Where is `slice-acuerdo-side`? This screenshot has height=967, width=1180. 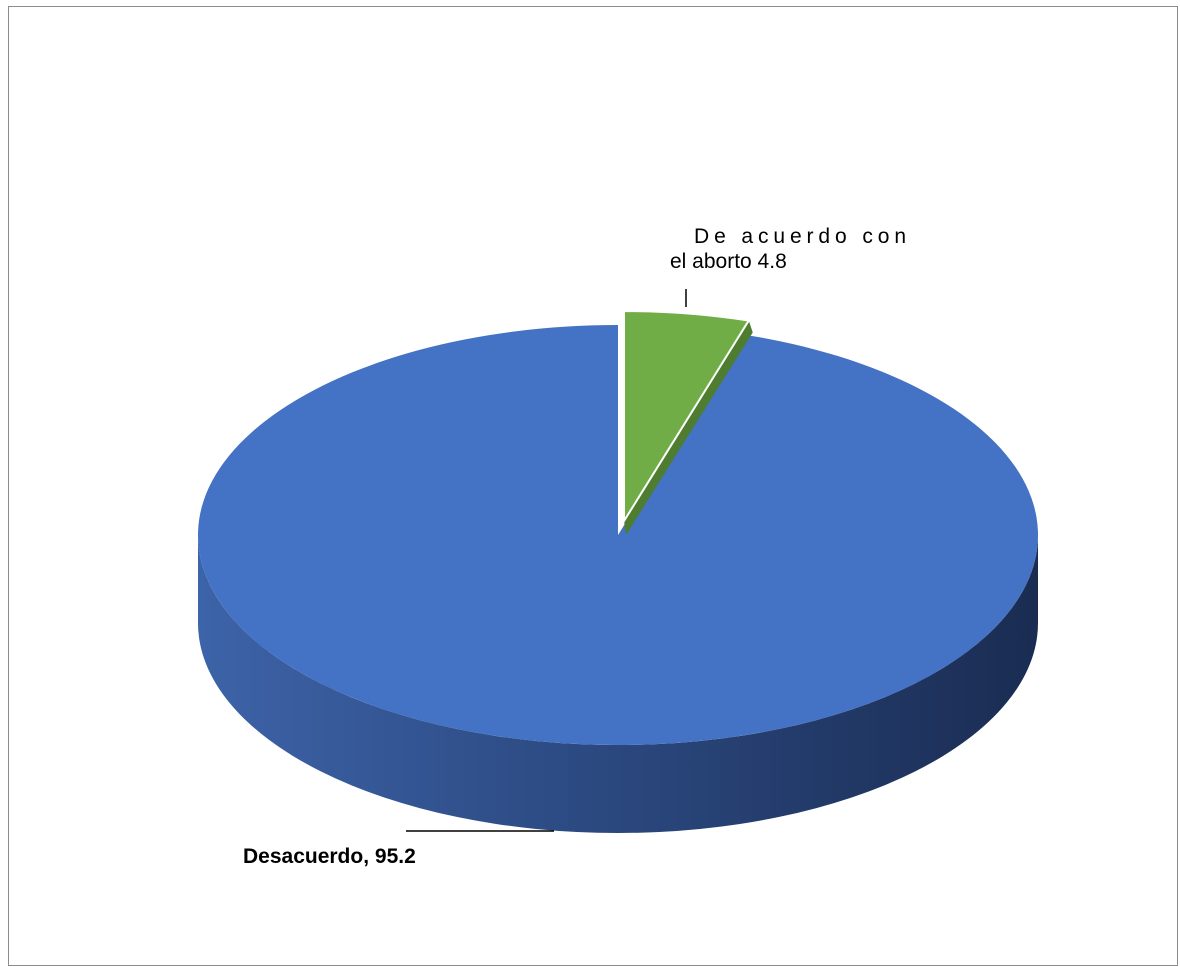 slice-acuerdo-side is located at coordinates (688, 427).